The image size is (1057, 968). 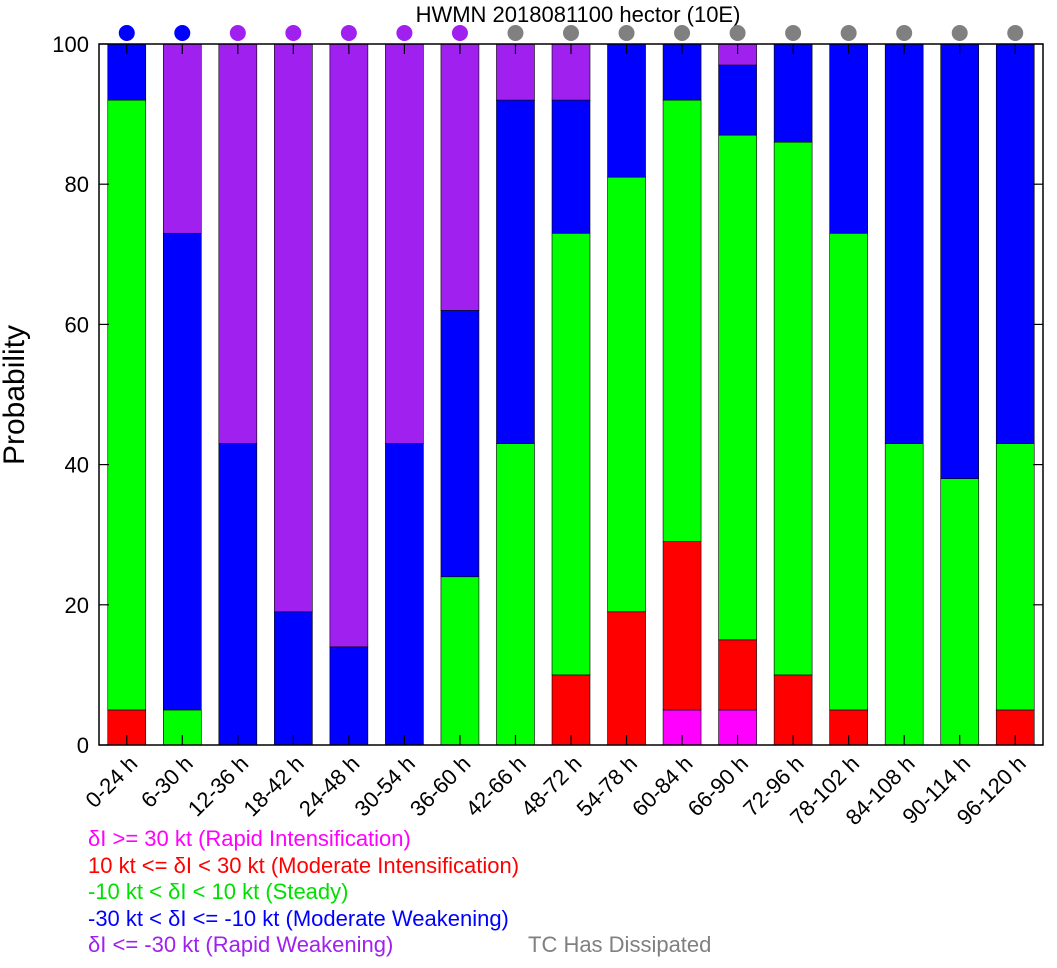 I want to click on top-marker-54-78-h, so click(x=626, y=33).